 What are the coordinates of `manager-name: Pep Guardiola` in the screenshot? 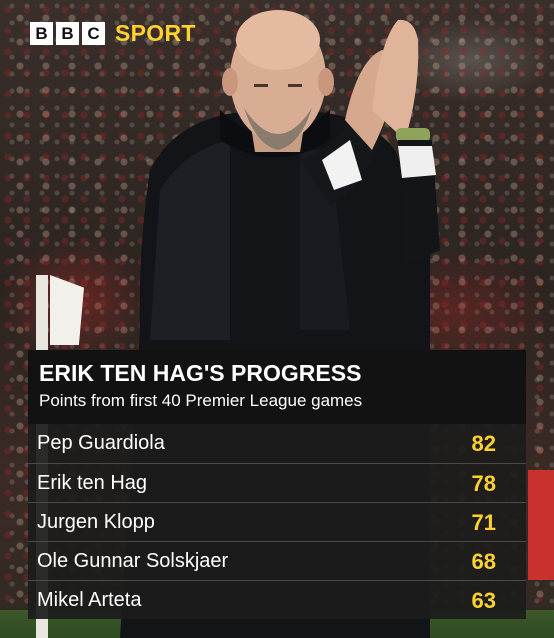 It's located at (101, 443).